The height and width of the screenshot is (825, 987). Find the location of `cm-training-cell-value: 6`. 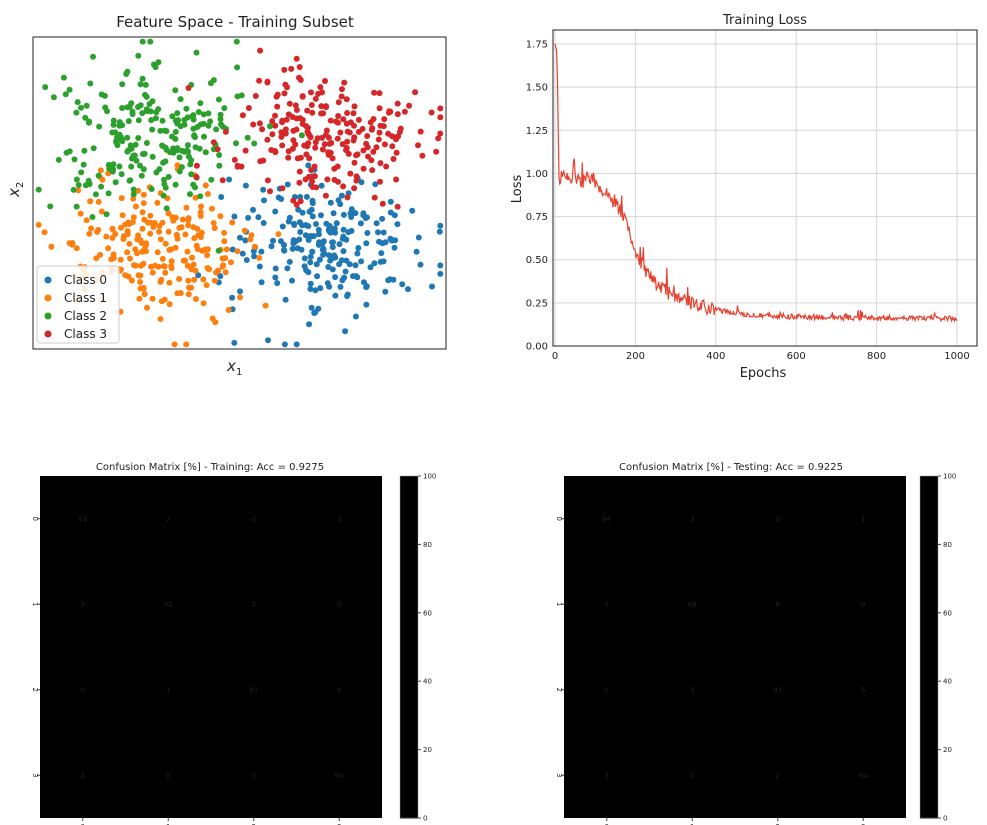

cm-training-cell-value: 6 is located at coordinates (339, 690).